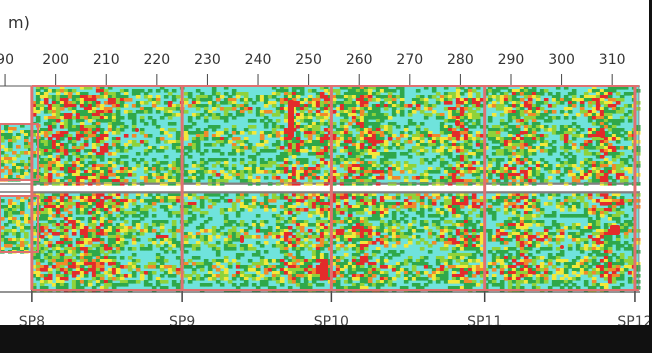 This screenshot has height=357, width=652. I want to click on x-tick-label: 270, so click(409, 60).